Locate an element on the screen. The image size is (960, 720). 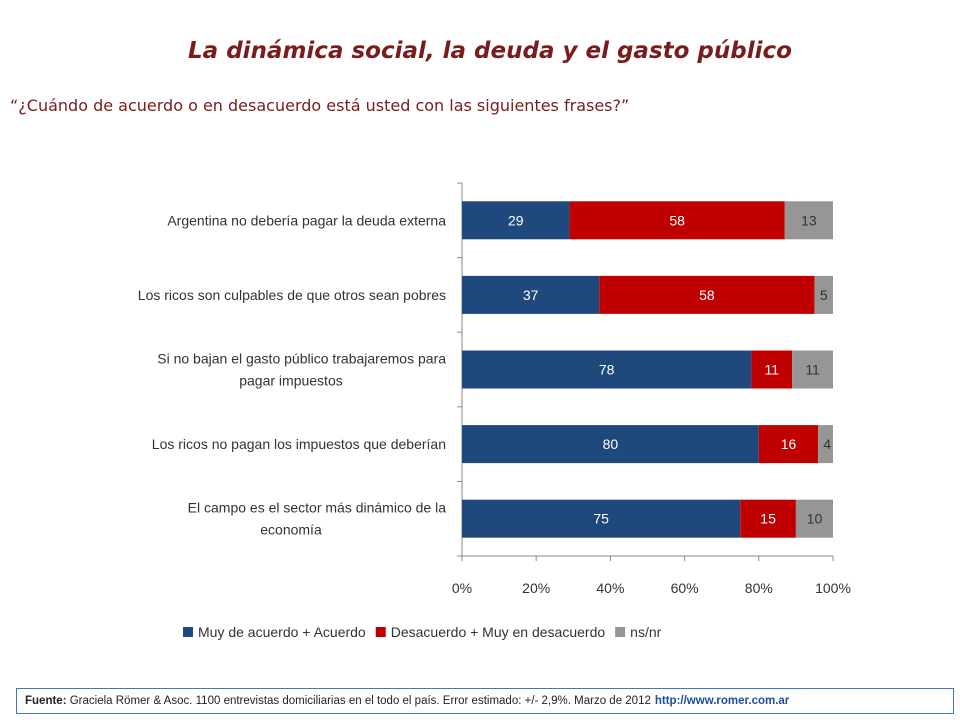
legend-label: Muy de acuerdo + Acuerdo is located at coordinates (282, 632).